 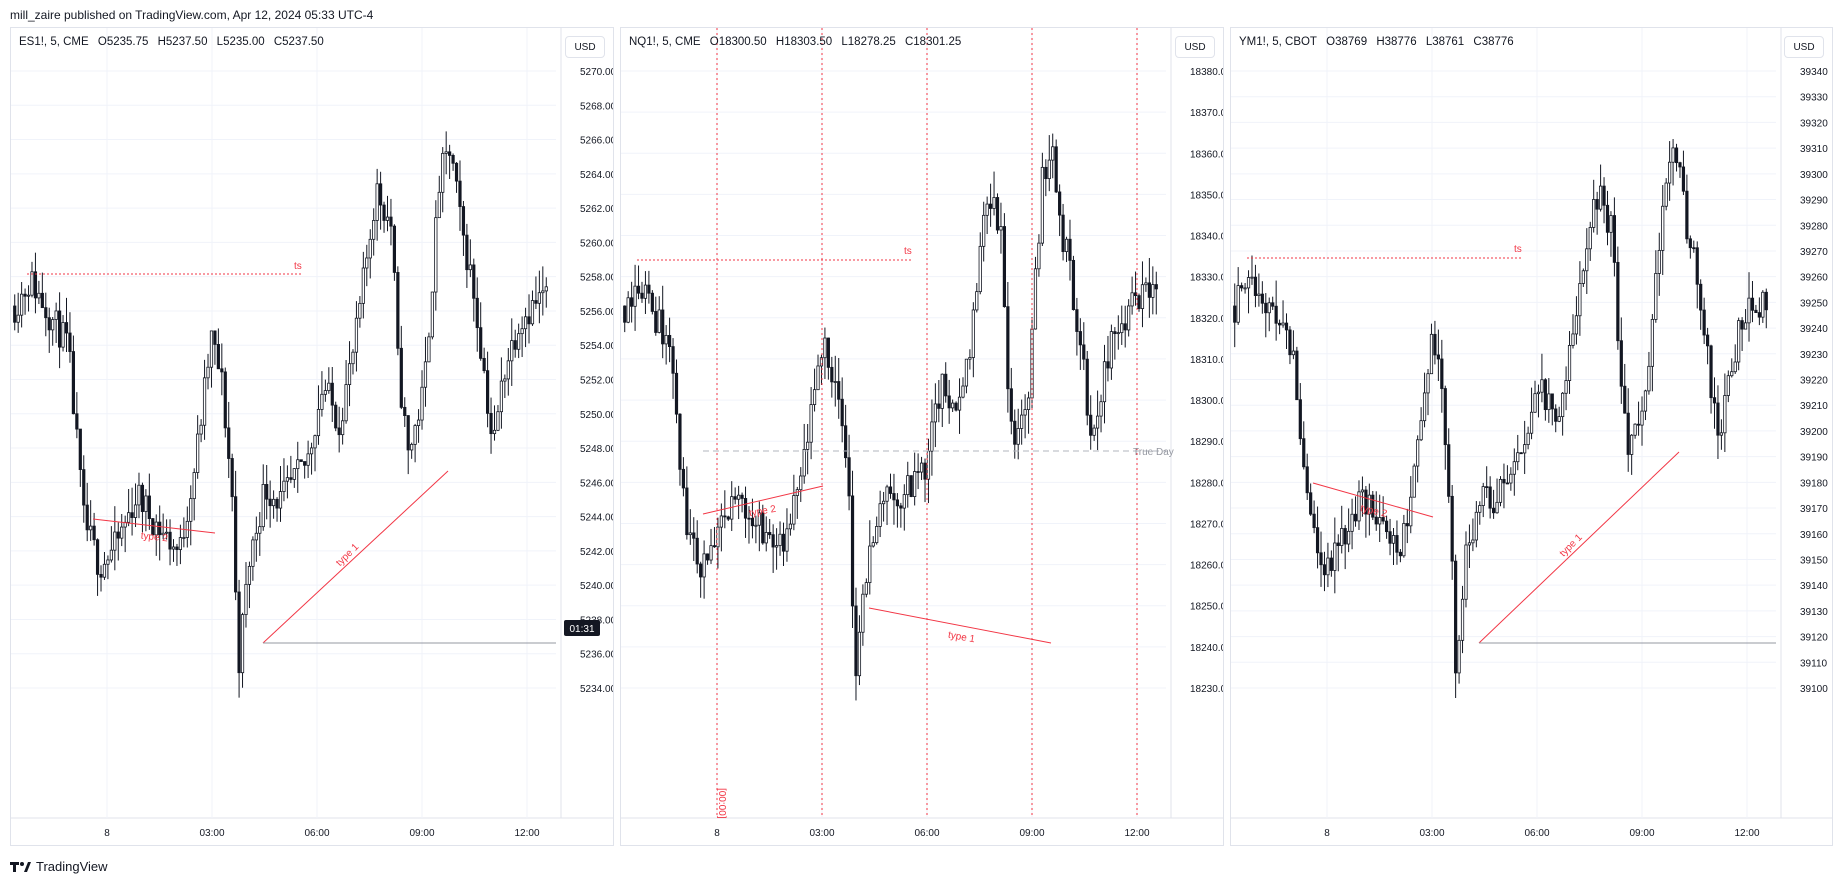 I want to click on price-tick-label: 39270, so click(x=1814, y=252).